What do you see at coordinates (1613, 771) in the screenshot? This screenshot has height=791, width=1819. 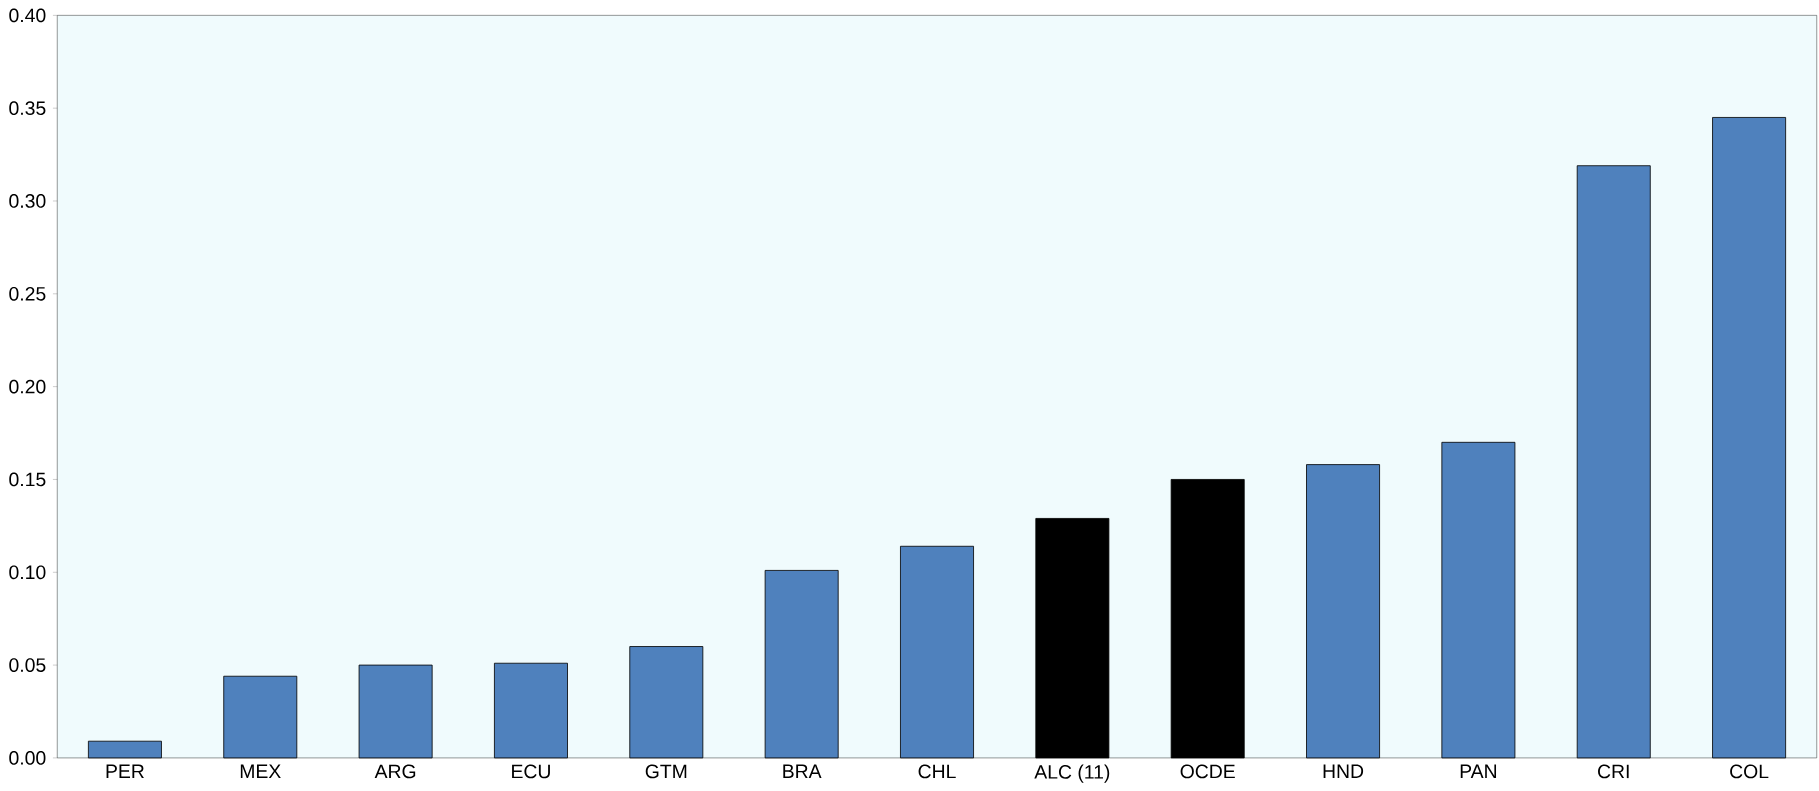 I see `x-tick-label: CRI` at bounding box center [1613, 771].